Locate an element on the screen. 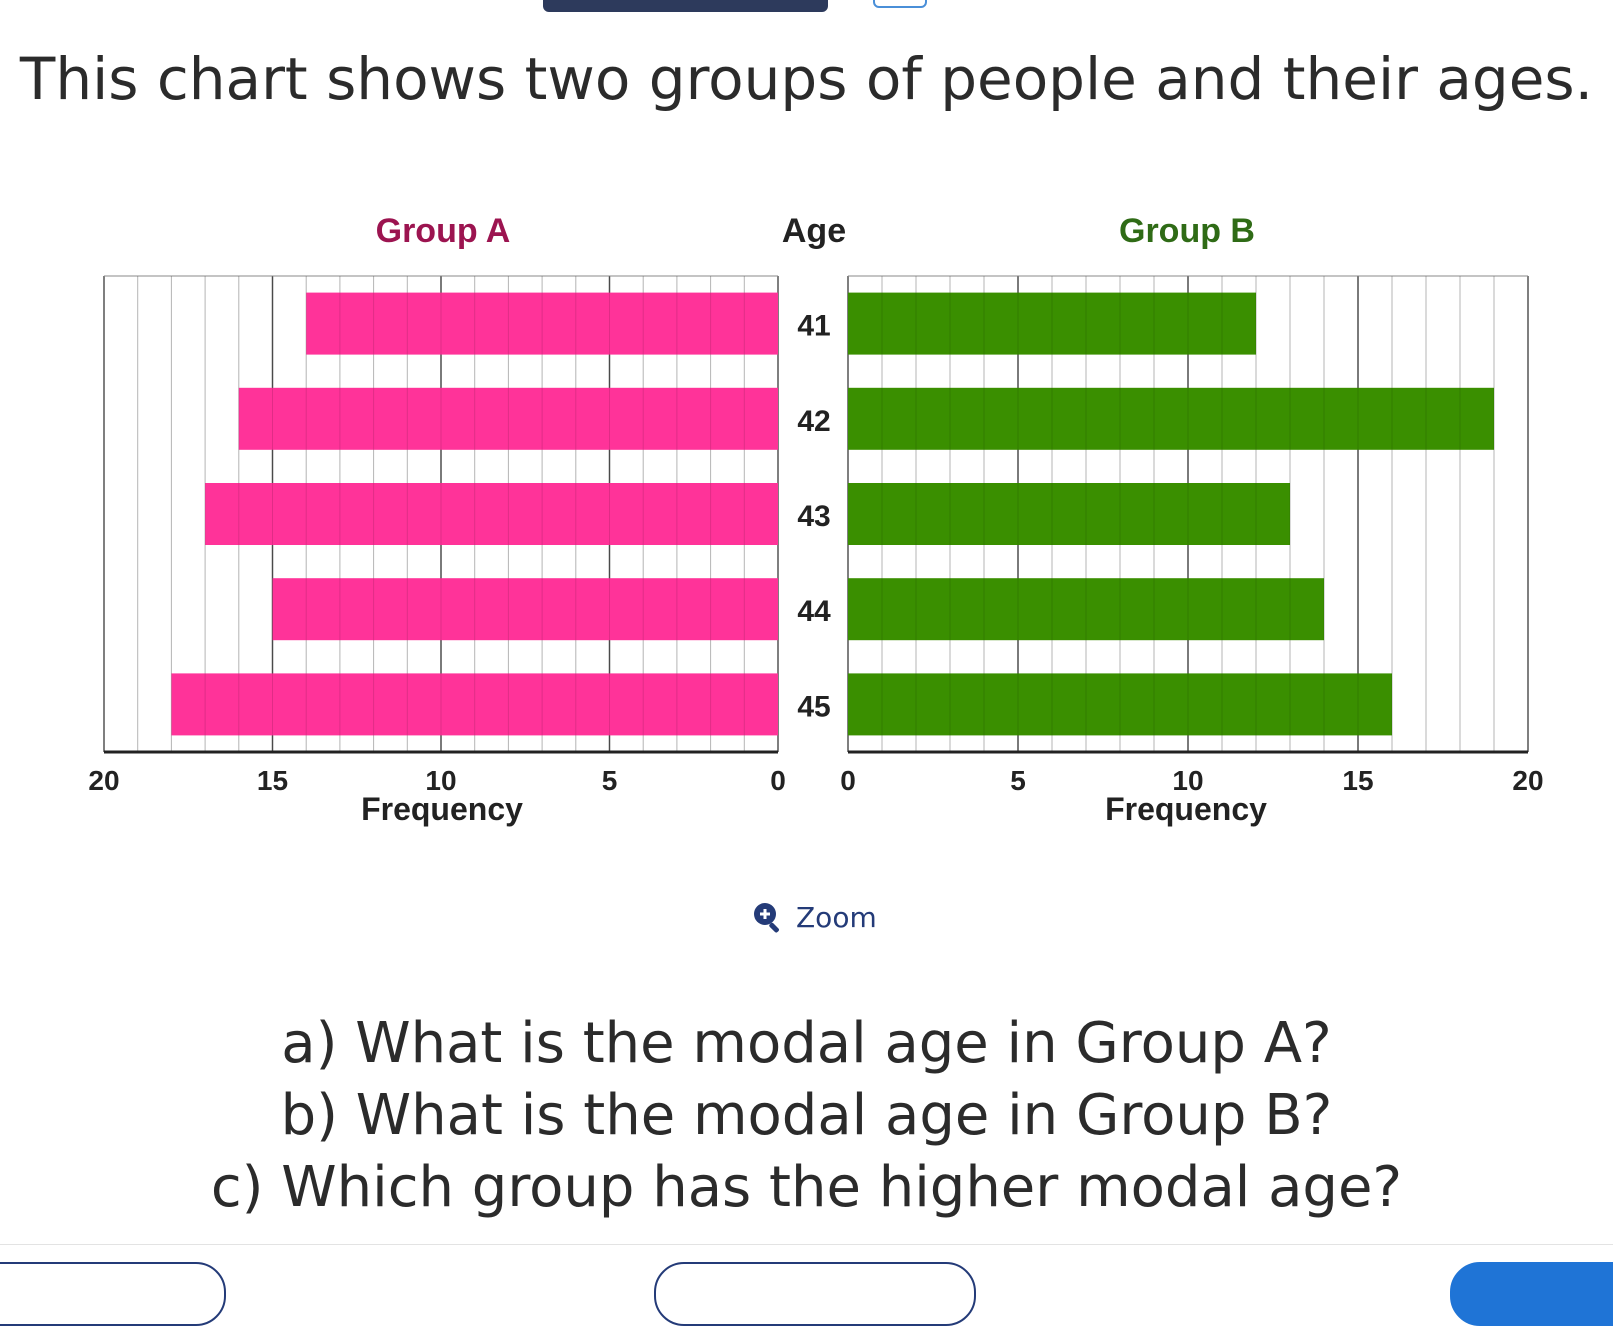 The height and width of the screenshot is (1326, 1613). age-category-label: 44 is located at coordinates (814, 611).